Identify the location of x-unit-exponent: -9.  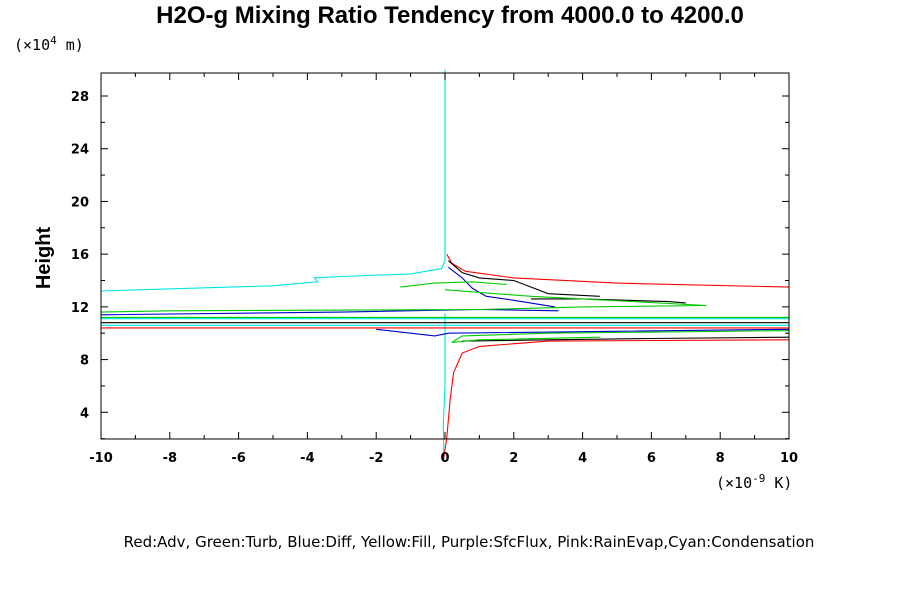
(759, 478).